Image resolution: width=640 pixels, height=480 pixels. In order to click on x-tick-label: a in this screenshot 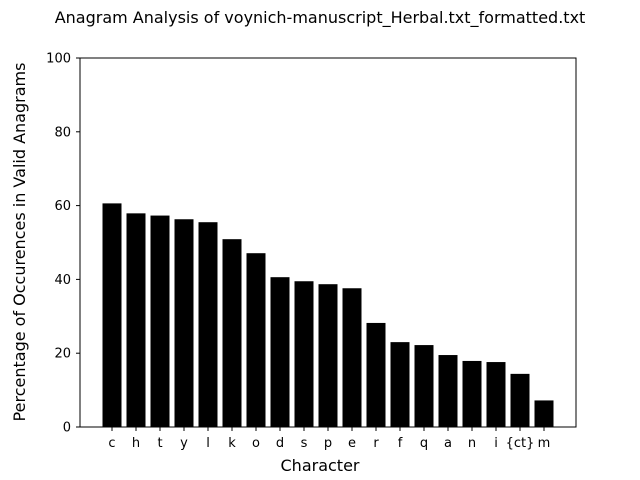, I will do `click(448, 443)`.